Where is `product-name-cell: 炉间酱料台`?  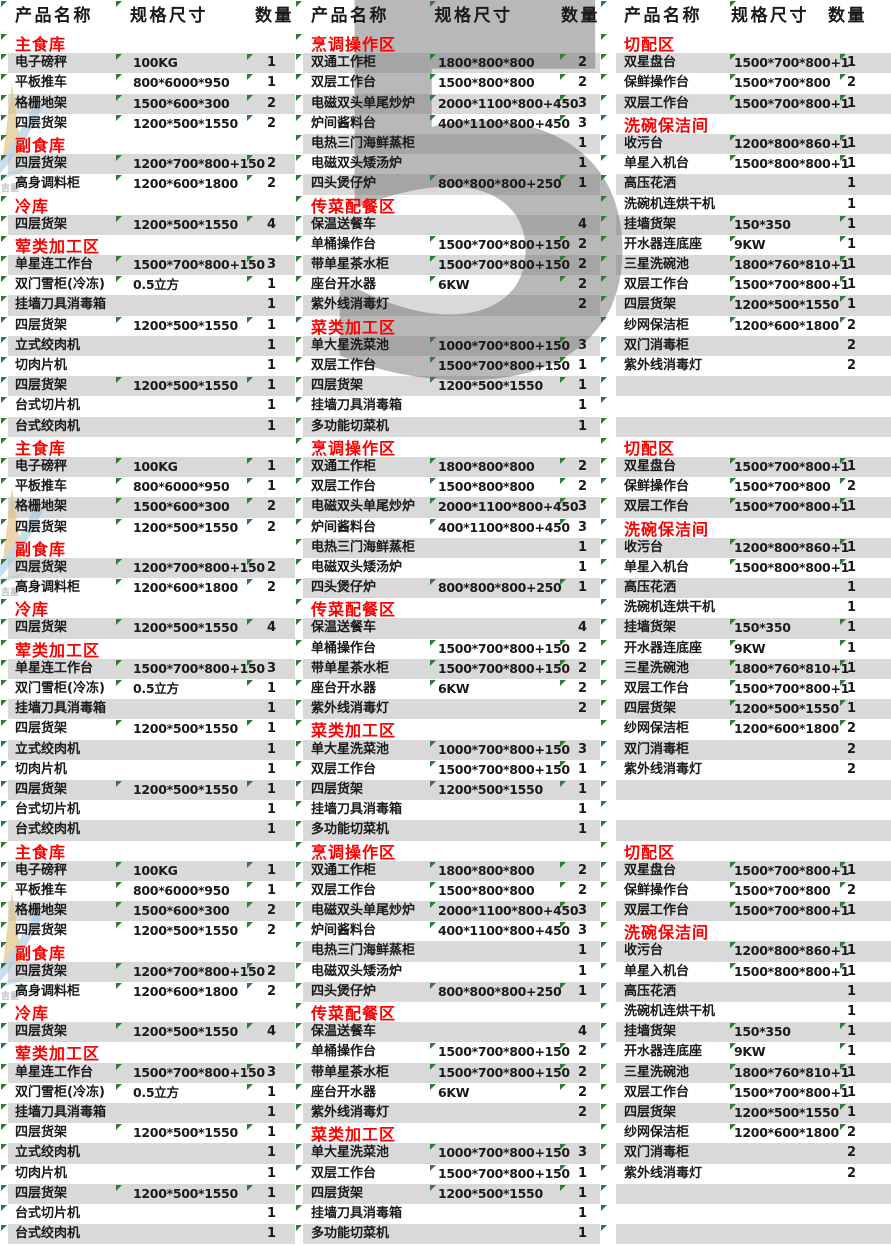 product-name-cell: 炉间酱料台 is located at coordinates (344, 931).